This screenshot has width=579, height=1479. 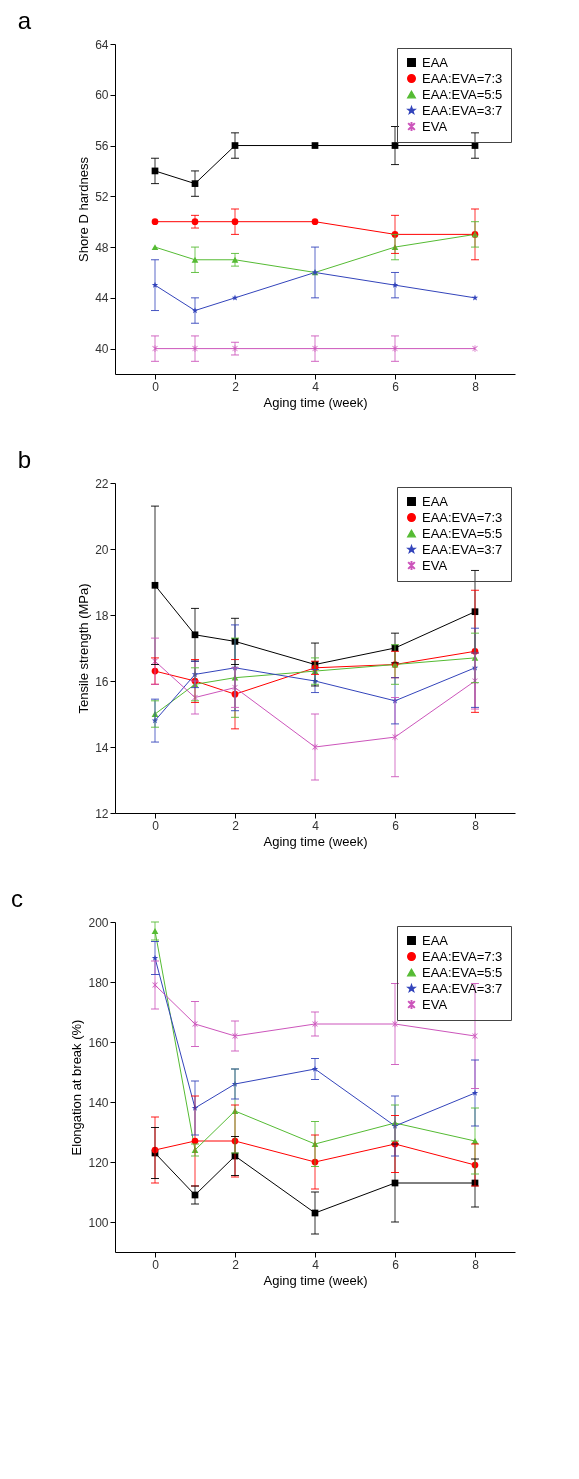 I want to click on y-tick-label: 56, so click(x=102, y=146).